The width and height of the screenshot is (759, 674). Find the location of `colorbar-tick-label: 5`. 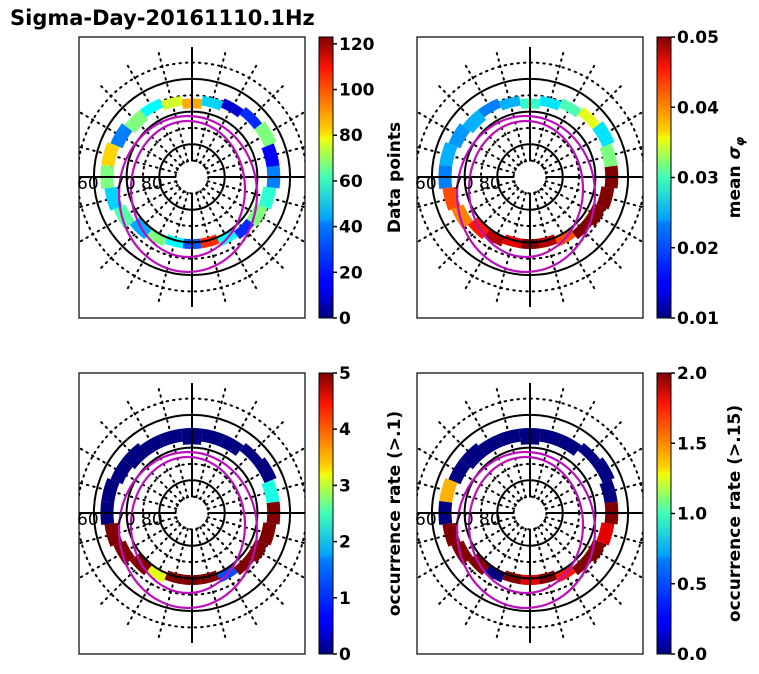

colorbar-tick-label: 5 is located at coordinates (345, 374).